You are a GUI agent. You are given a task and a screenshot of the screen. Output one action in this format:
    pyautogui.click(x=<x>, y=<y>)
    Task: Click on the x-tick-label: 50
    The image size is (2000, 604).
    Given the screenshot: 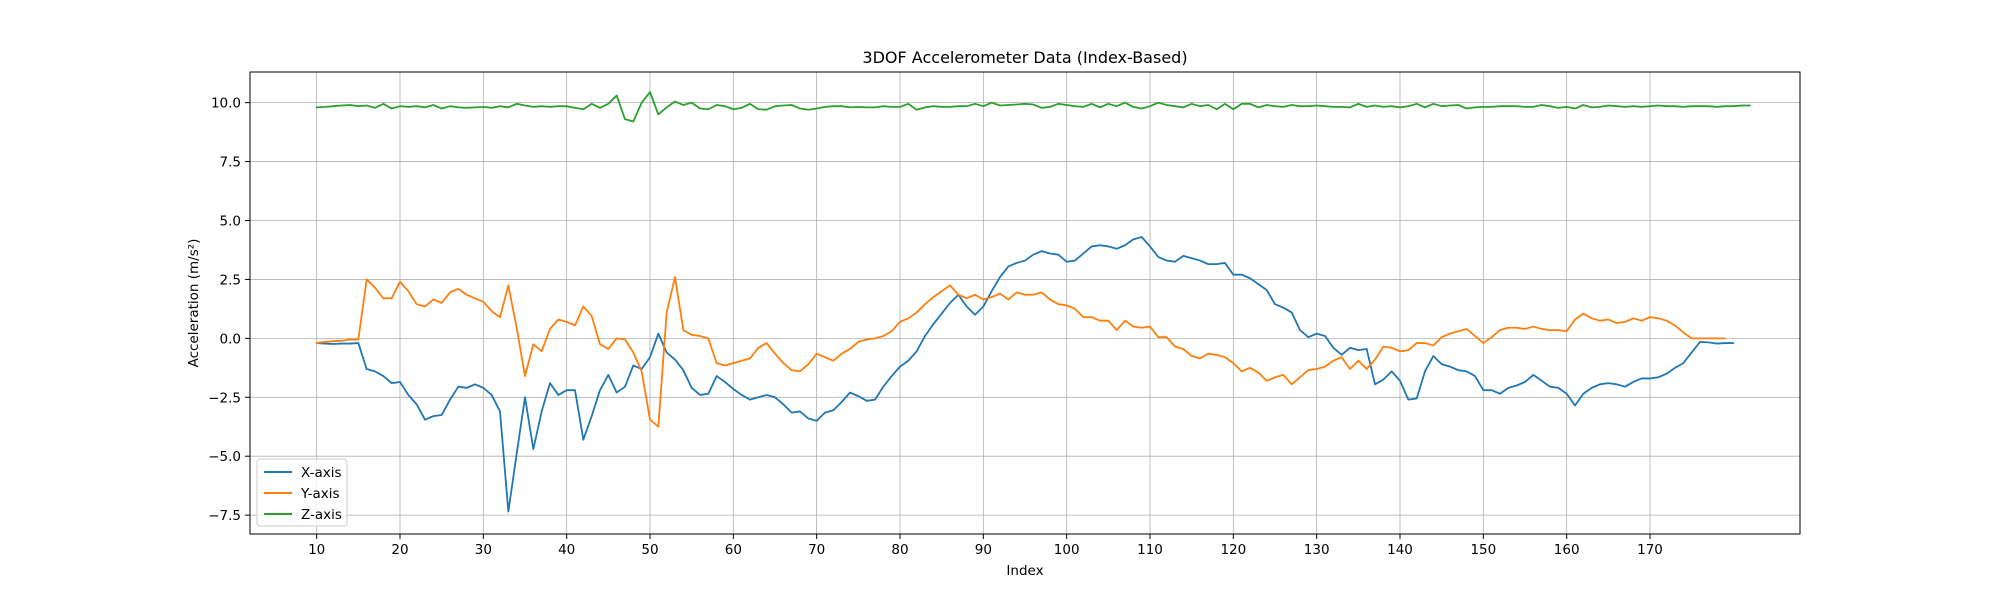 What is the action you would take?
    pyautogui.click(x=649, y=550)
    